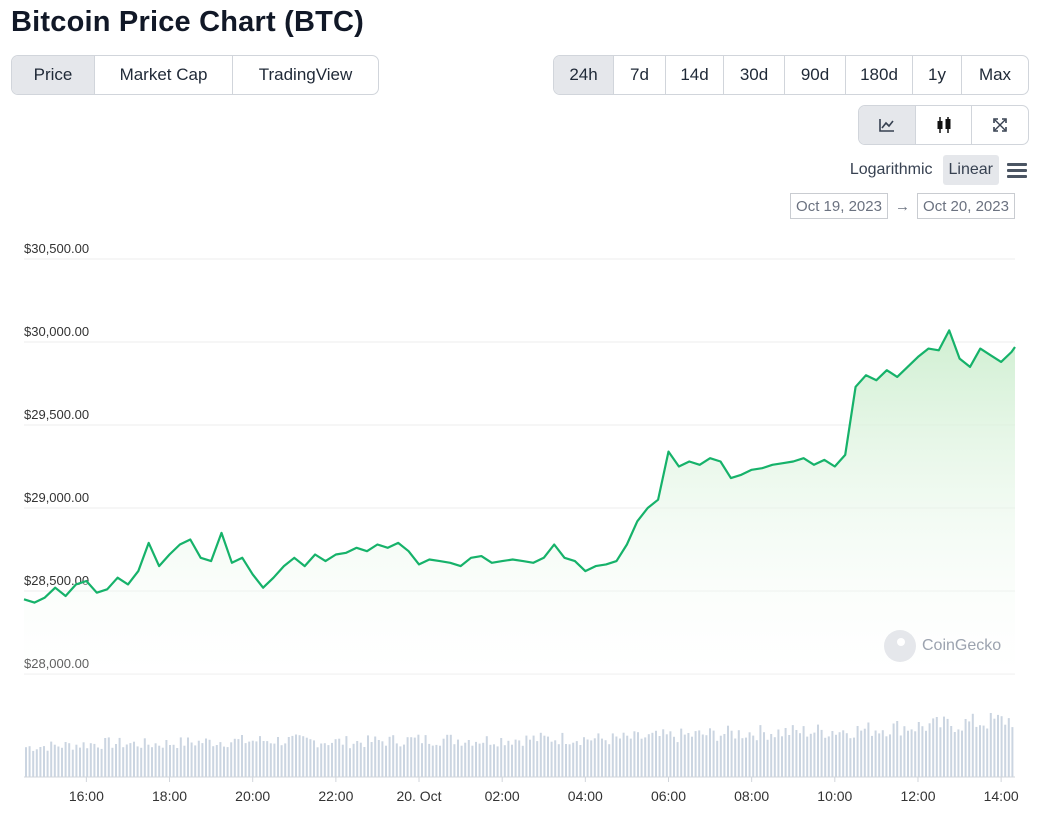 Image resolution: width=1045 pixels, height=818 pixels. Describe the element at coordinates (815, 75) in the screenshot. I see `range-90d: 90d` at that location.